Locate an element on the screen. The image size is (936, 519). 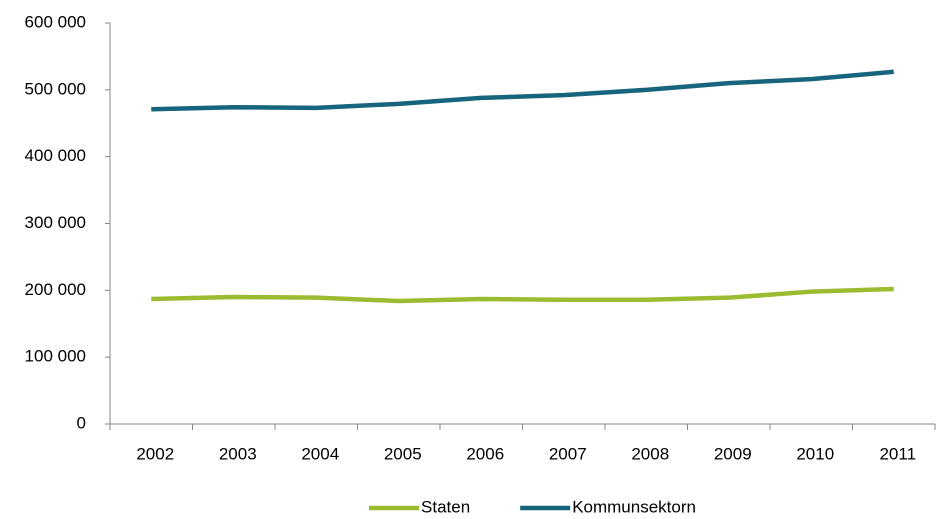
legend-item: Staten is located at coordinates (419, 506).